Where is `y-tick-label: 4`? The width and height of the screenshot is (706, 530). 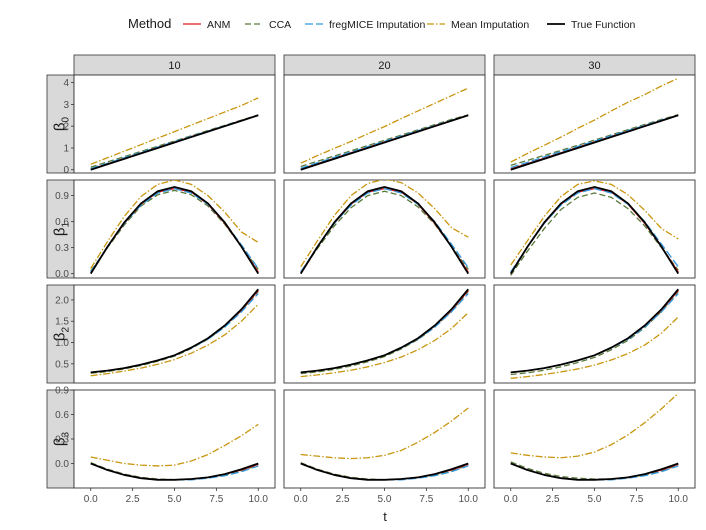 y-tick-label: 4 is located at coordinates (66, 83).